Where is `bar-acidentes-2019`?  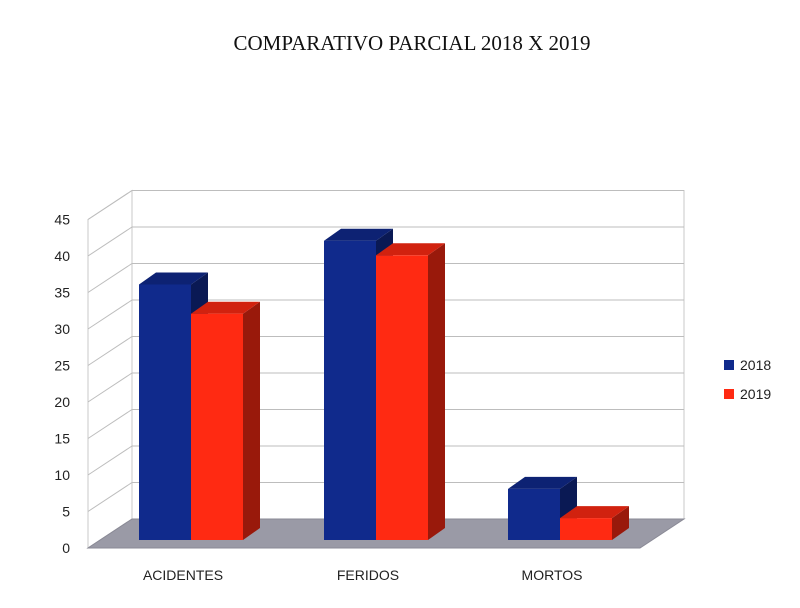
bar-acidentes-2019 is located at coordinates (225, 420).